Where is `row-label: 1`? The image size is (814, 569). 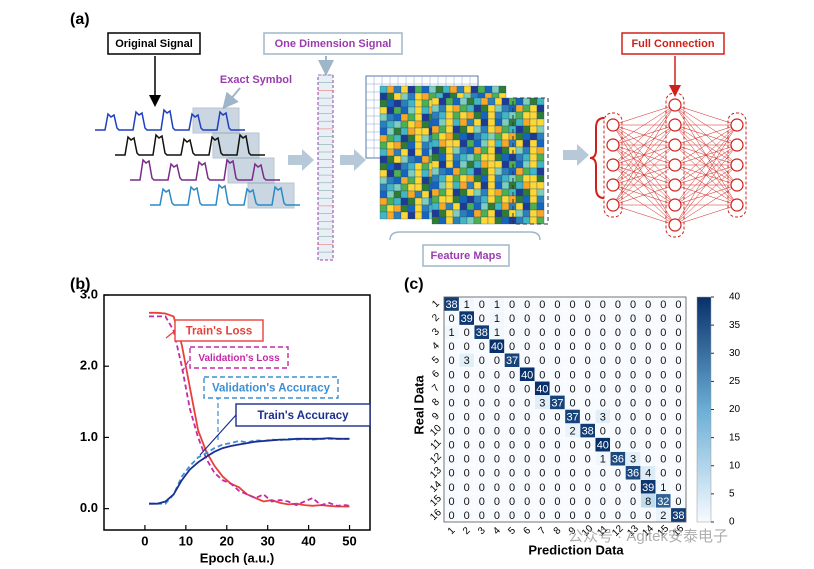
row-label: 1 is located at coordinates (436, 304).